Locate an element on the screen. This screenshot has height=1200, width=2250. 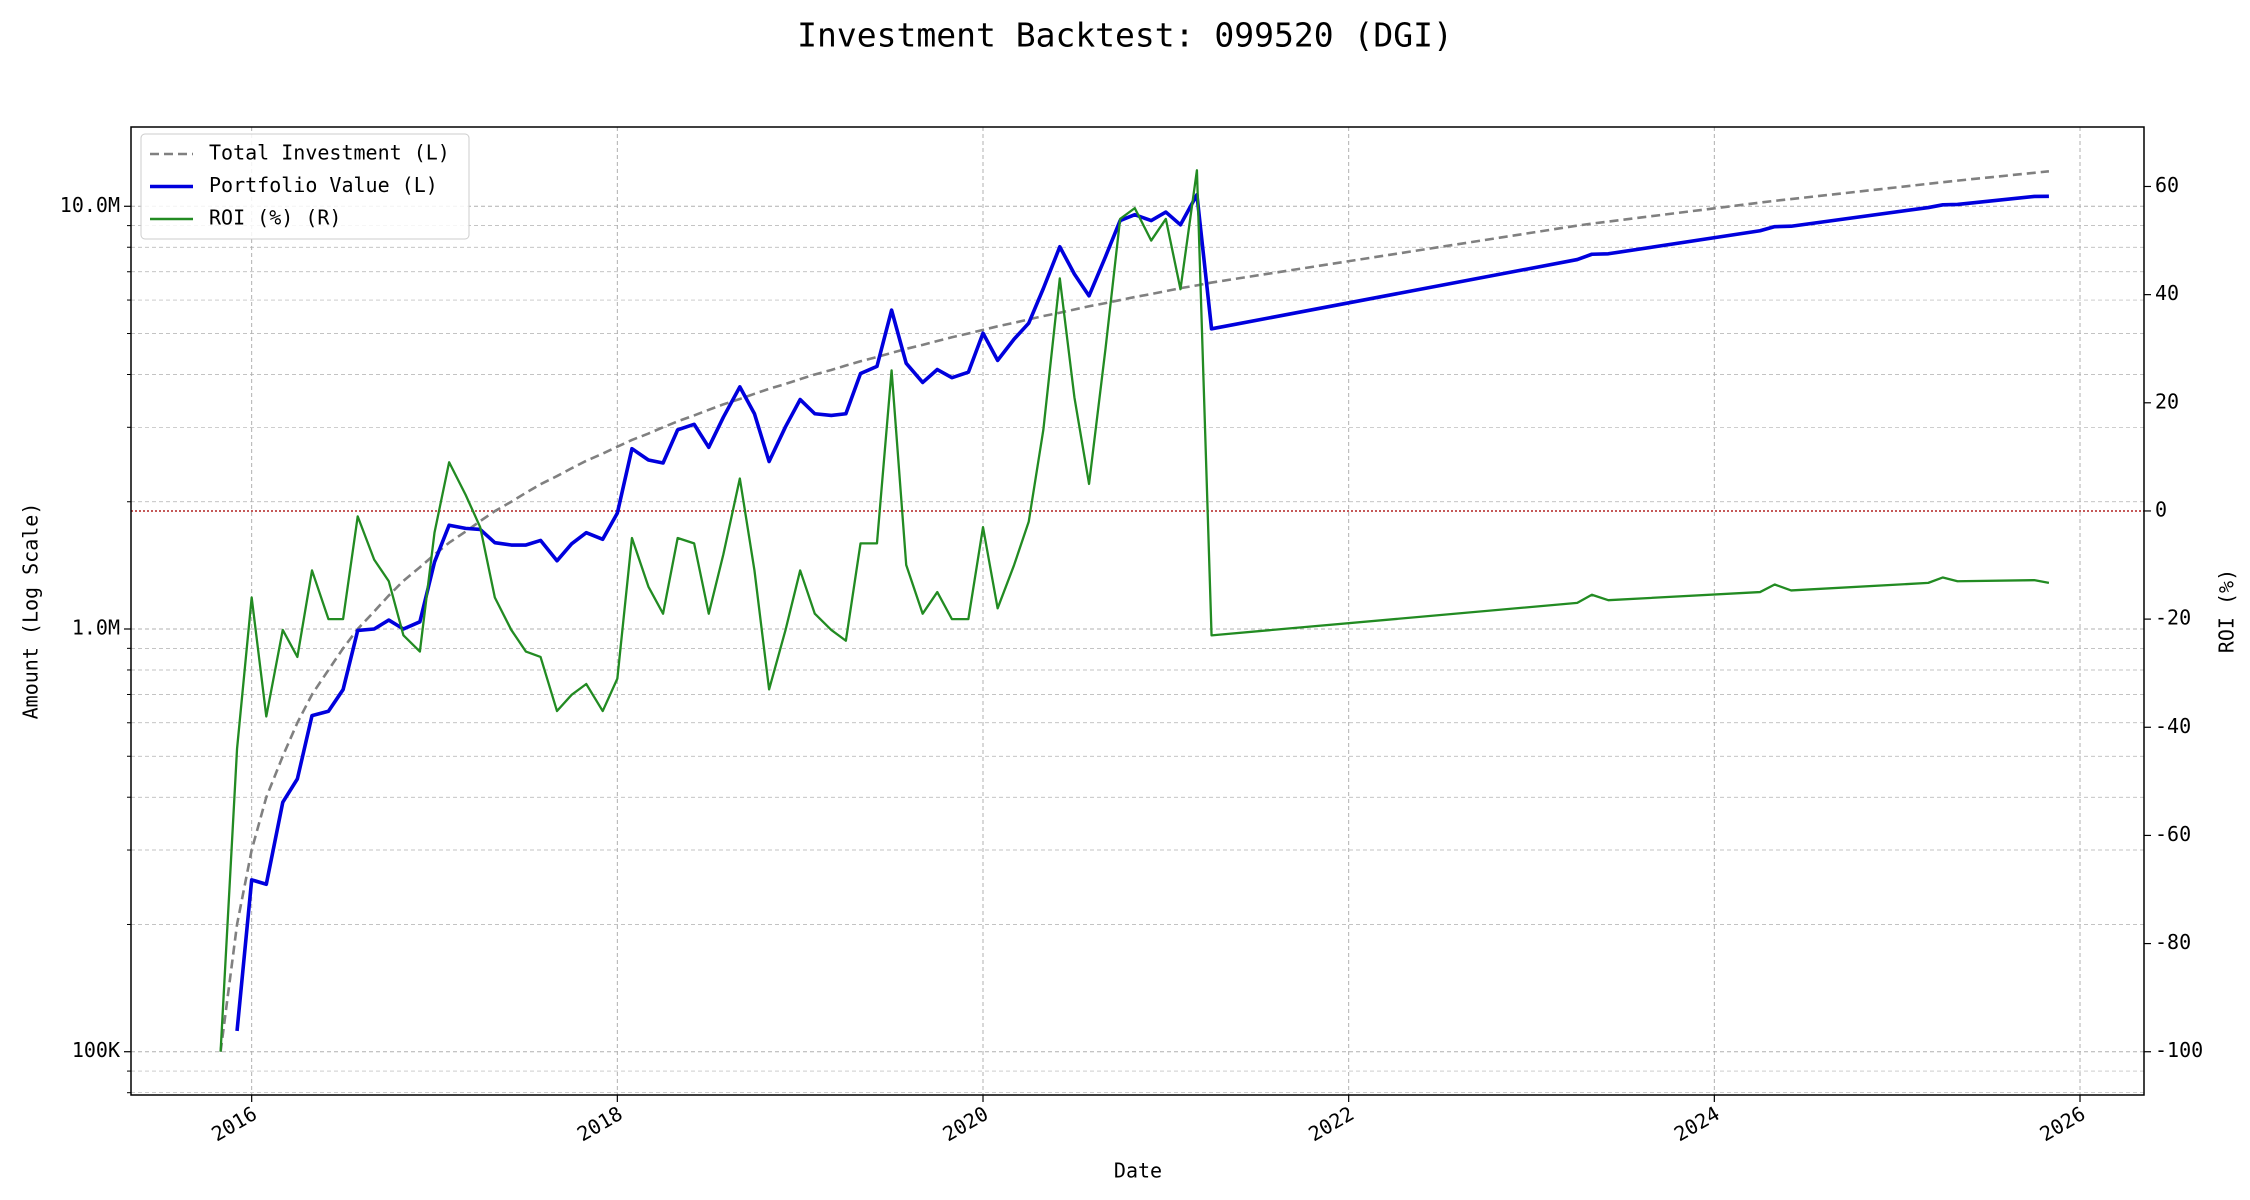
y2-tick-label: 20 is located at coordinates (2167, 401).